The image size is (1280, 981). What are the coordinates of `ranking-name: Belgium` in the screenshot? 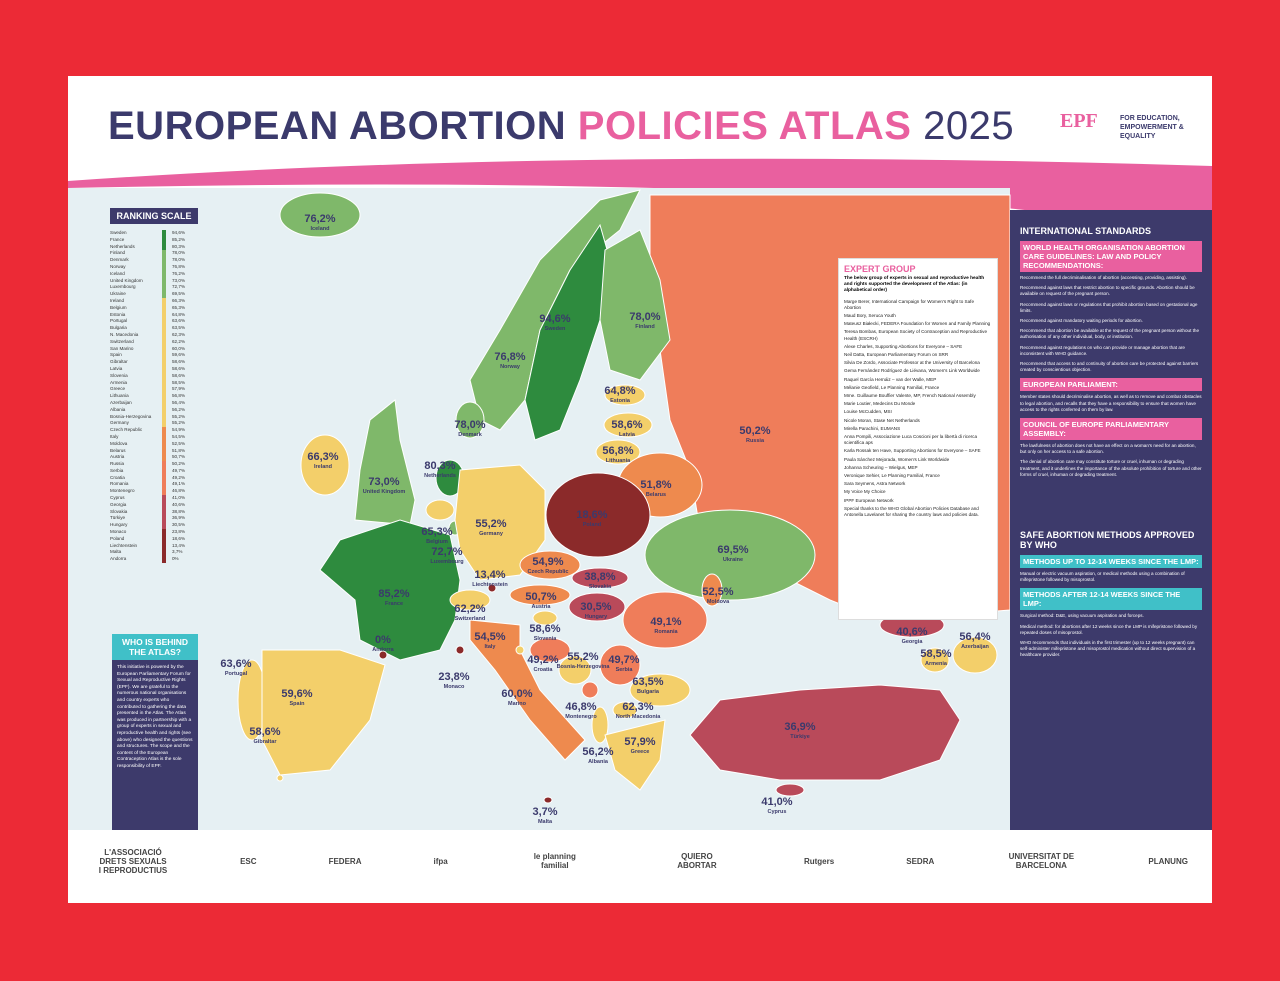 It's located at (118, 307).